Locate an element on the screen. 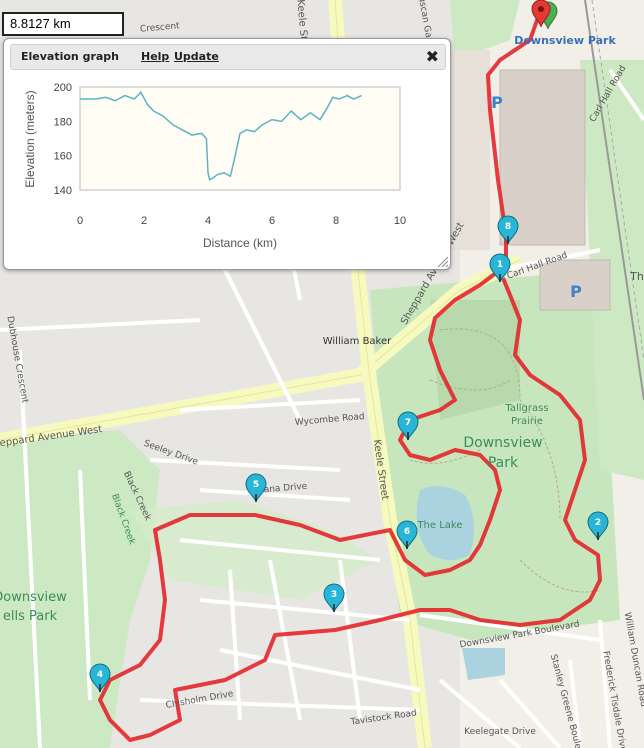 The height and width of the screenshot is (748, 644). map-label-downsview-dells-2: ells Park is located at coordinates (30, 616).